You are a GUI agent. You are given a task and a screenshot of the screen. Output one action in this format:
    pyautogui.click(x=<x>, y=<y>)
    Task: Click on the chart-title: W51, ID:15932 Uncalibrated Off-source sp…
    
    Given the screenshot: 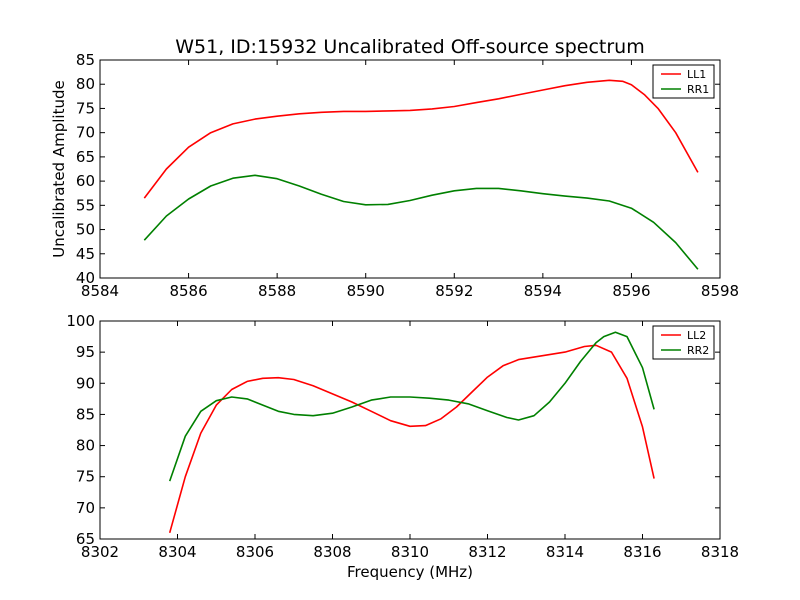 What is the action you would take?
    pyautogui.click(x=409, y=47)
    